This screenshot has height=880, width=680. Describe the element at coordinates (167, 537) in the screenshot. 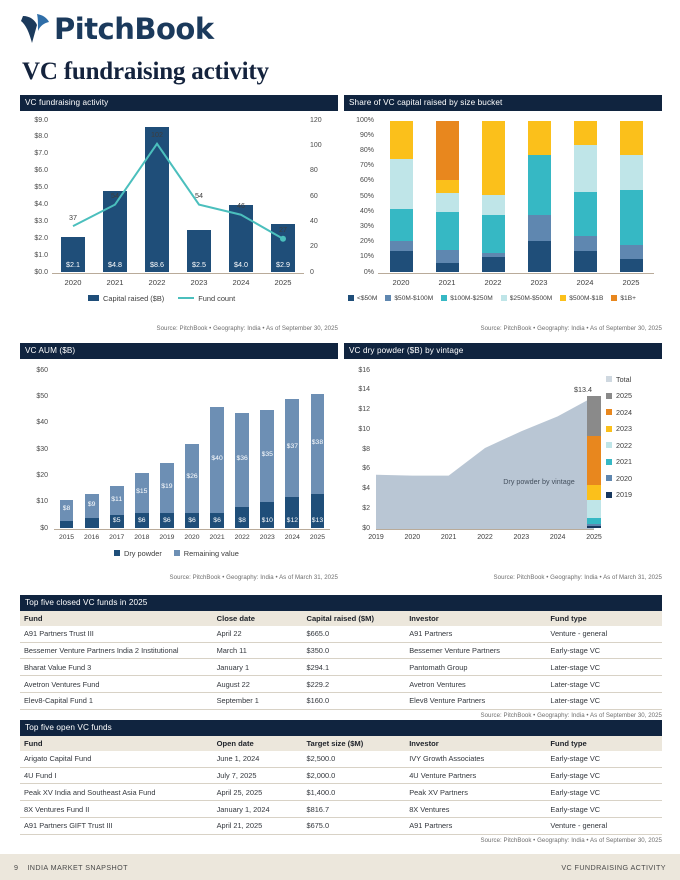

I see `x-axis-tick: 2019` at that location.